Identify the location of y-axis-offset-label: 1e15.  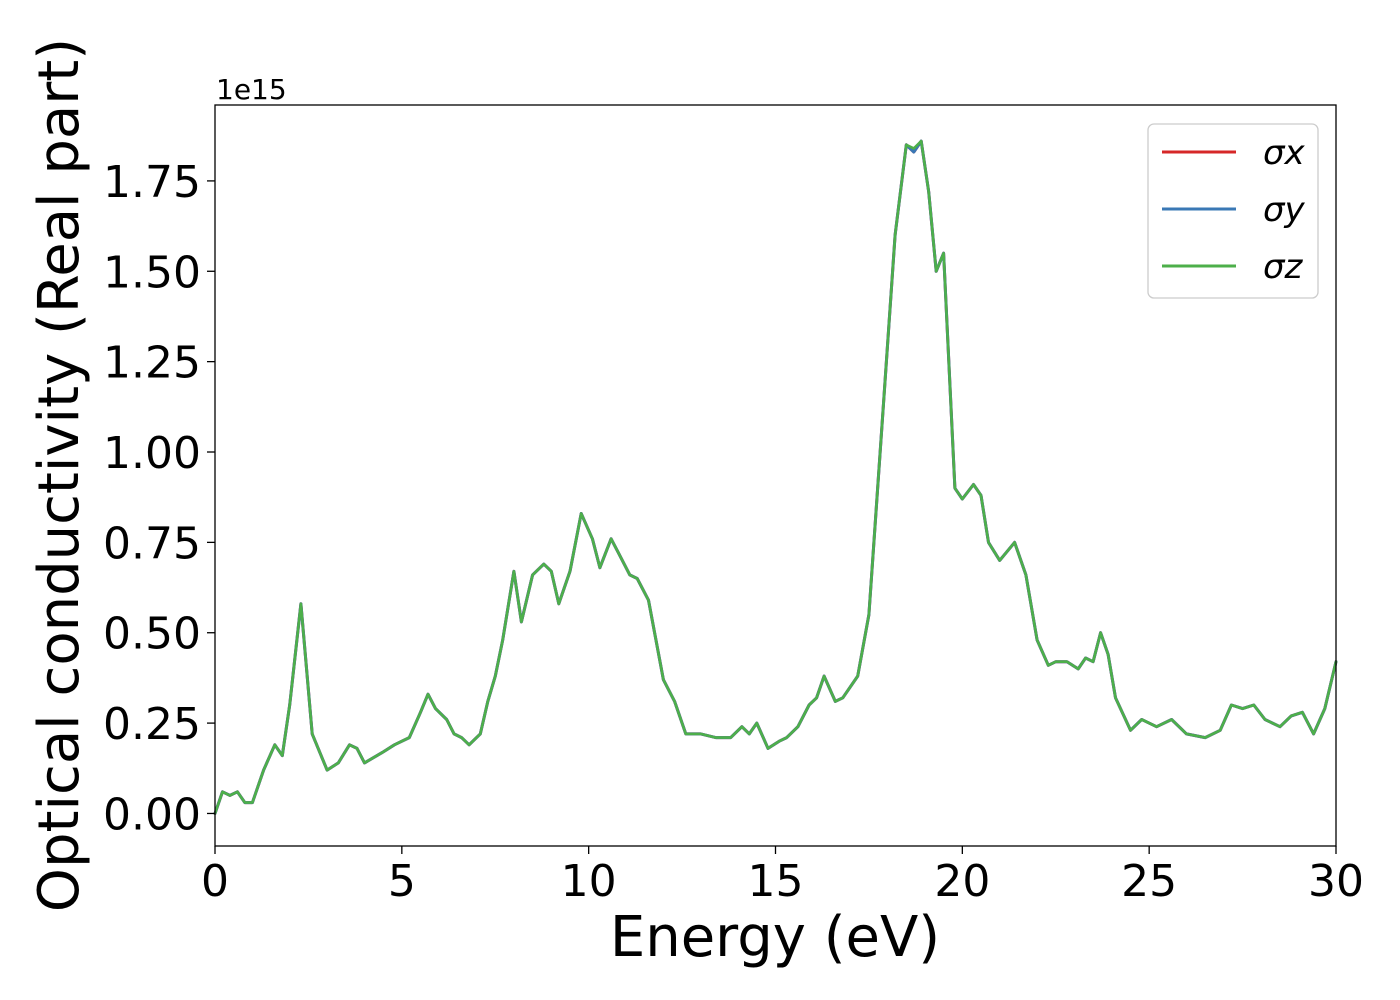
(251, 89).